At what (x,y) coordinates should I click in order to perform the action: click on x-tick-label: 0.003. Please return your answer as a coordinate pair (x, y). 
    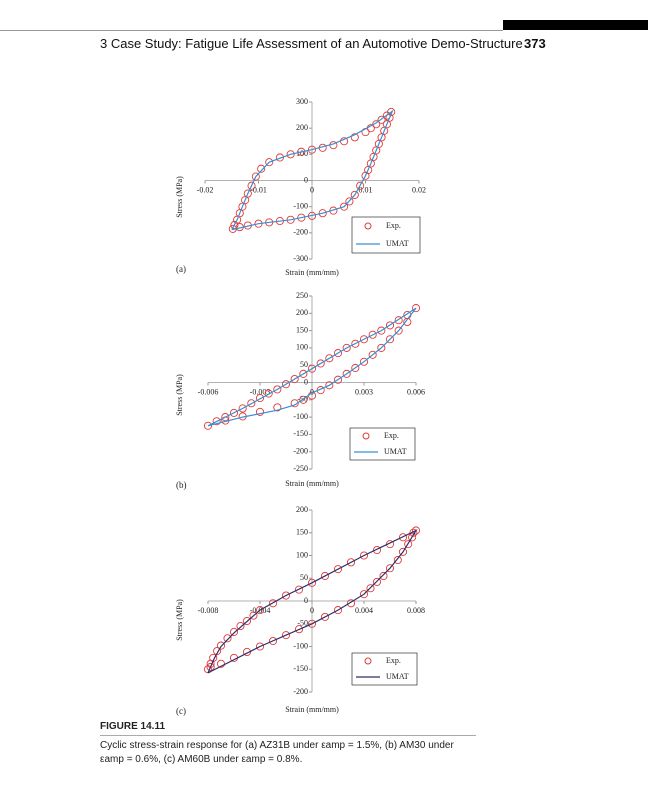
    Looking at the image, I should click on (364, 391).